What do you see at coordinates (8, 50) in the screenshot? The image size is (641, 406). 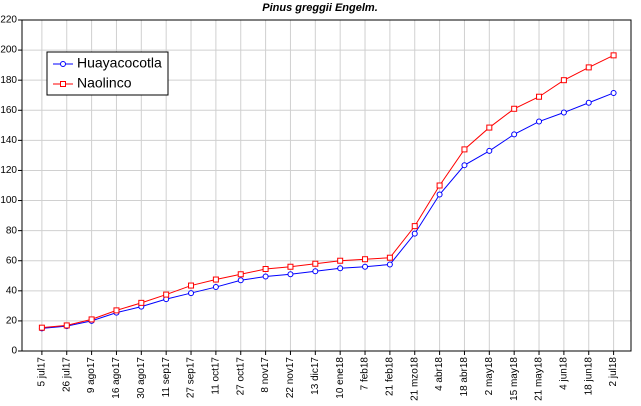 I see `y-tick-label: 200` at bounding box center [8, 50].